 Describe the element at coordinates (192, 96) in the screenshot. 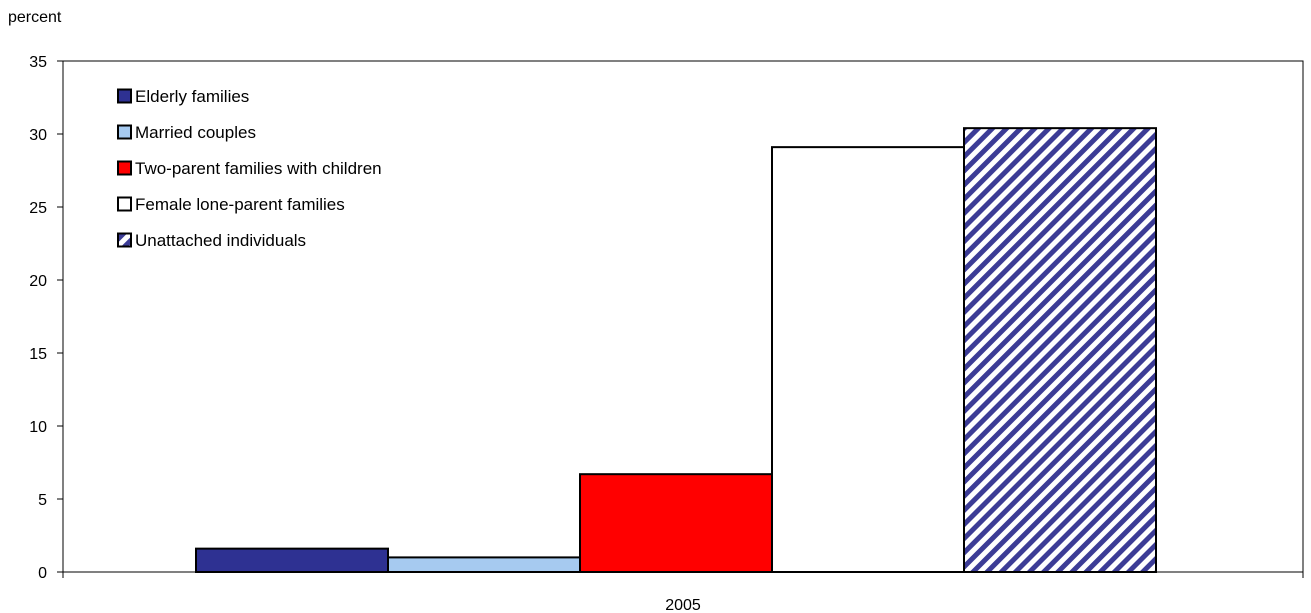

I see `legend-label: Elderly families` at that location.